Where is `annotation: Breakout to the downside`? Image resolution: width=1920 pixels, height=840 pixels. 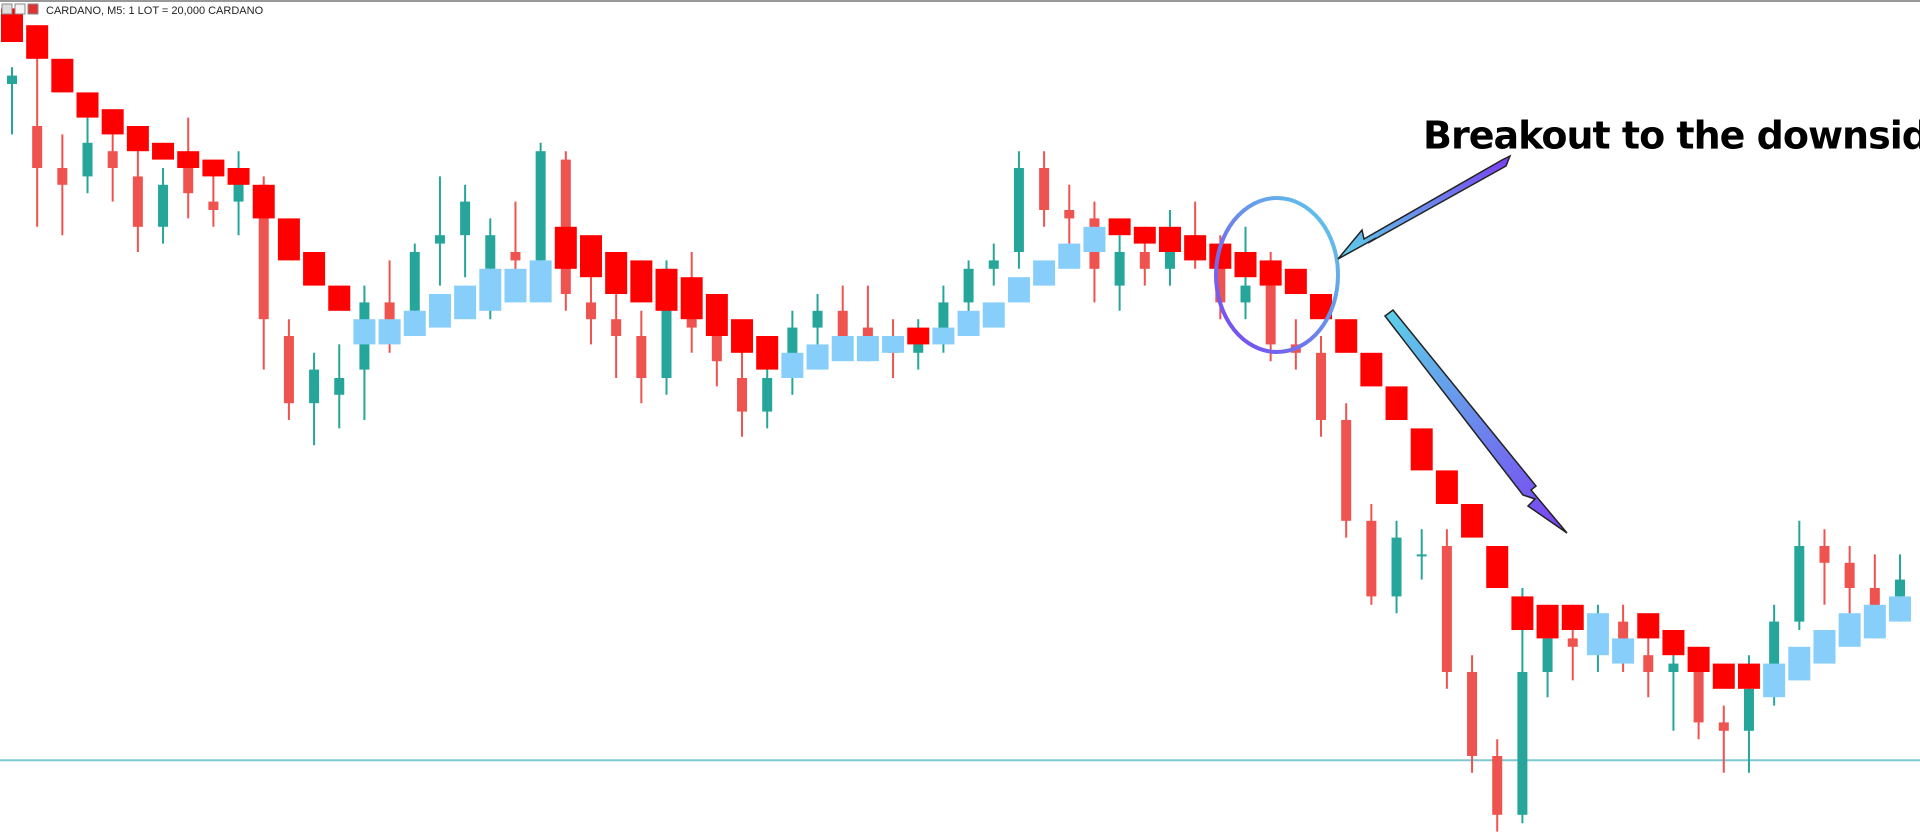 annotation: Breakout to the downside is located at coordinates (1671, 136).